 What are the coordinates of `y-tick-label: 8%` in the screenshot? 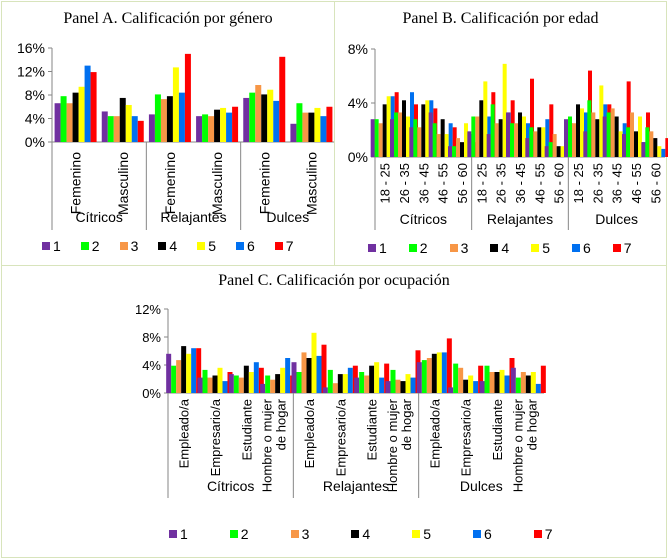 It's located at (358, 49).